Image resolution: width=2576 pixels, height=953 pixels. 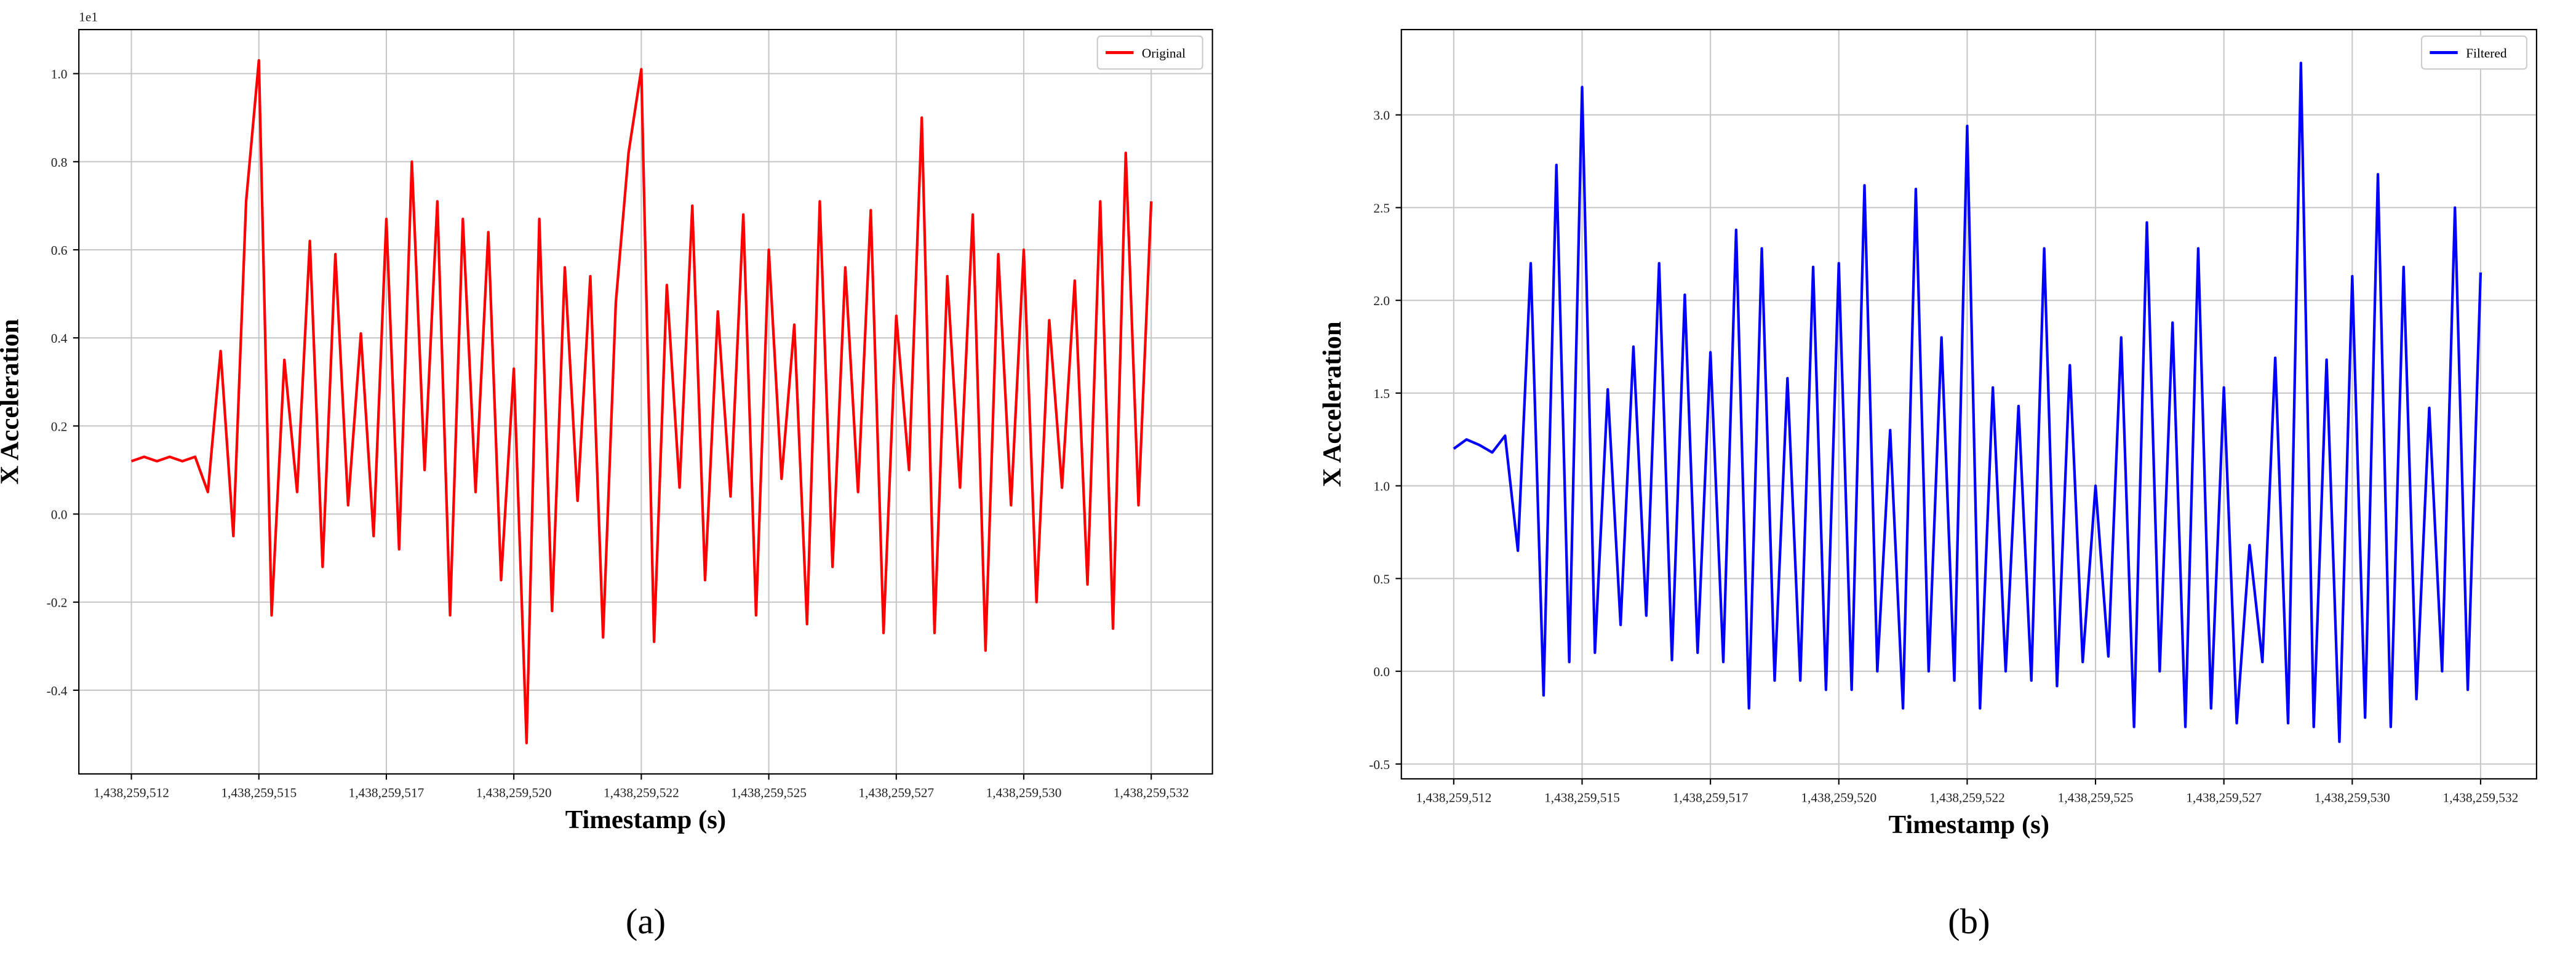 I want to click on y-tick-label: 3.0, so click(x=1382, y=115).